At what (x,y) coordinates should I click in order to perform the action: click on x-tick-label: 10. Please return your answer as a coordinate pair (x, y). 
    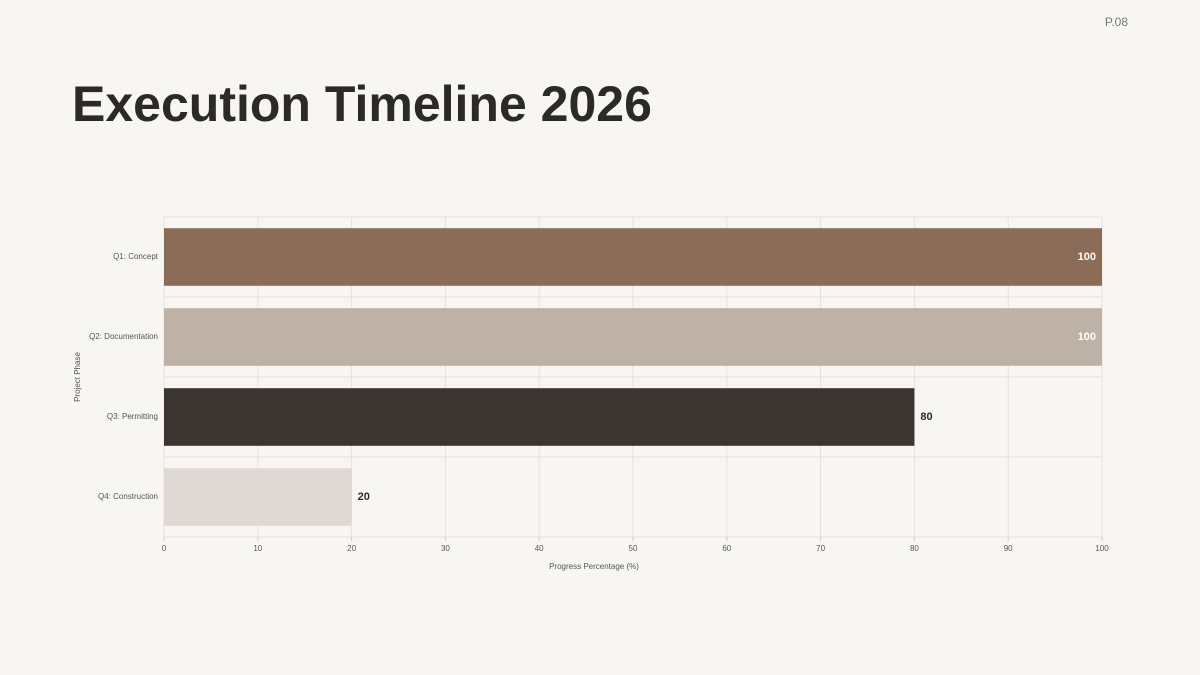
    Looking at the image, I should click on (257, 548).